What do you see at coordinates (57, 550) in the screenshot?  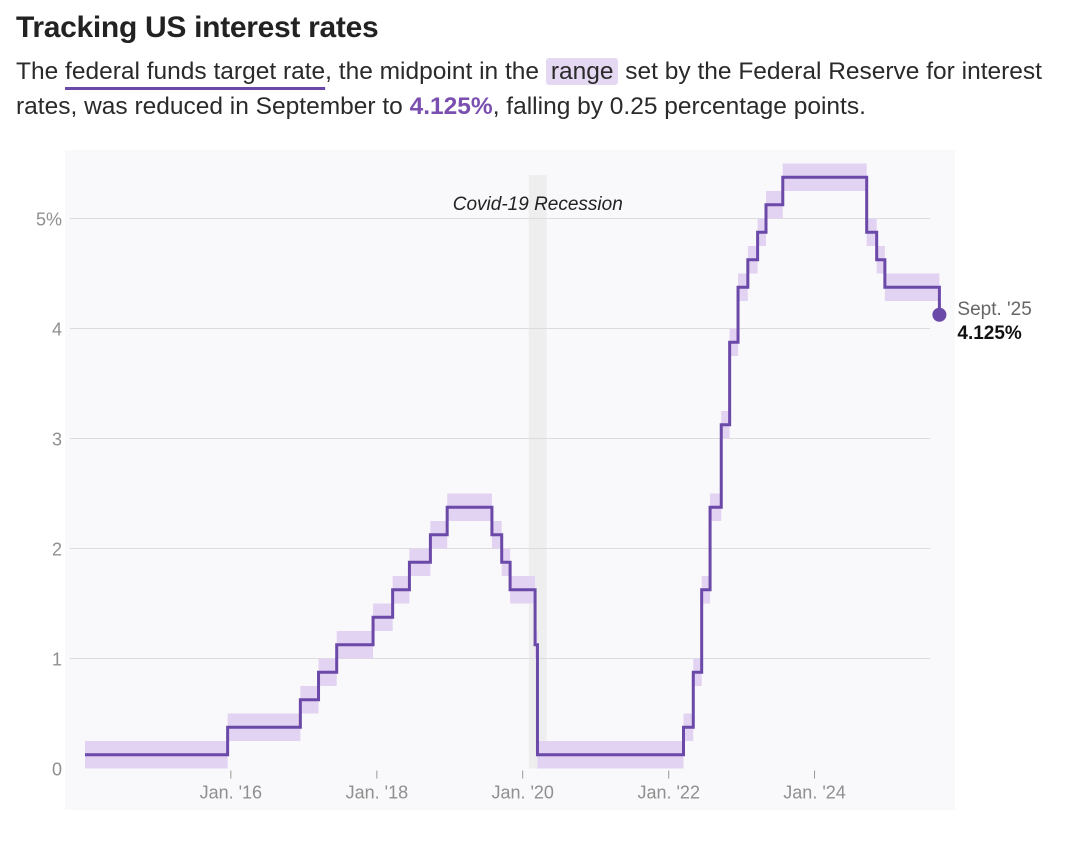 I see `y-tick-label: 2` at bounding box center [57, 550].